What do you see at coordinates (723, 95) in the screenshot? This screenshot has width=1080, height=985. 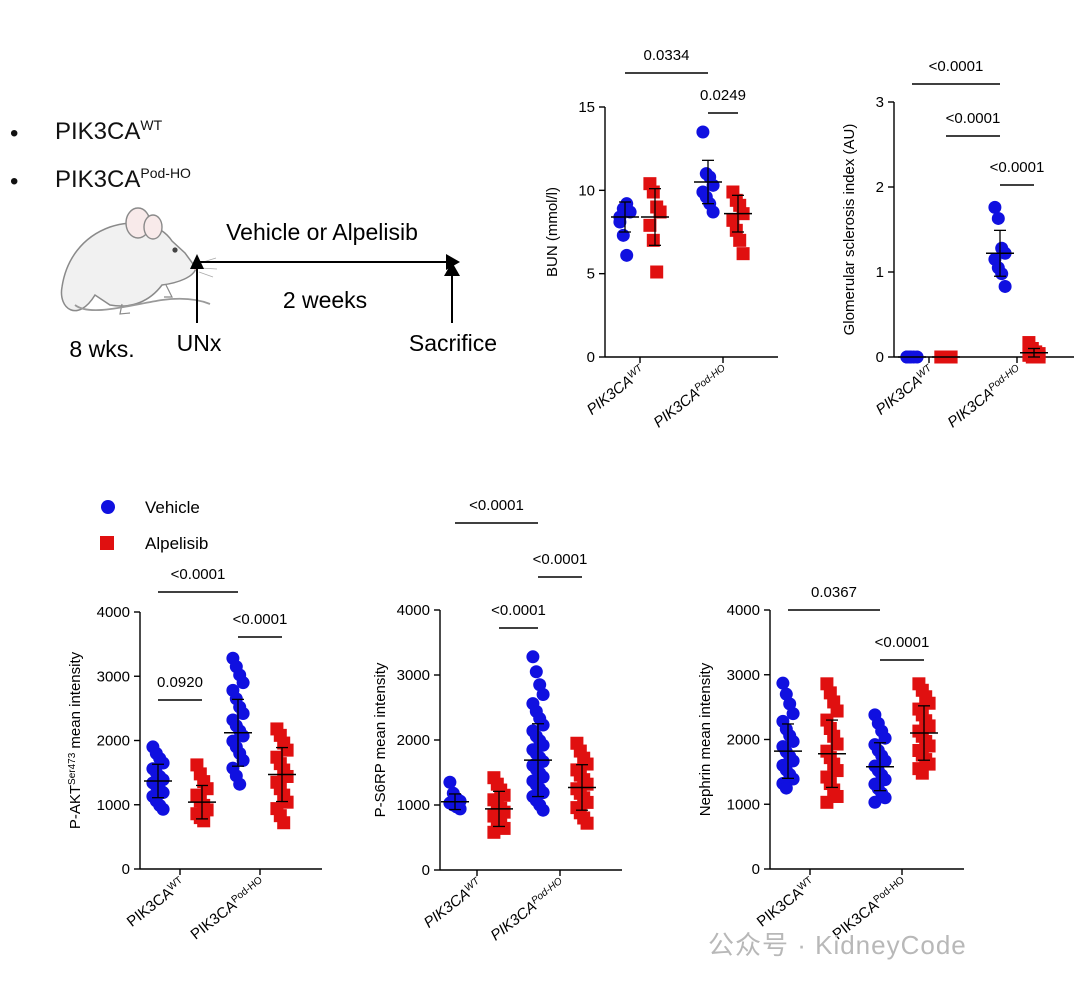 I see `p-value-label: 0.0249` at bounding box center [723, 95].